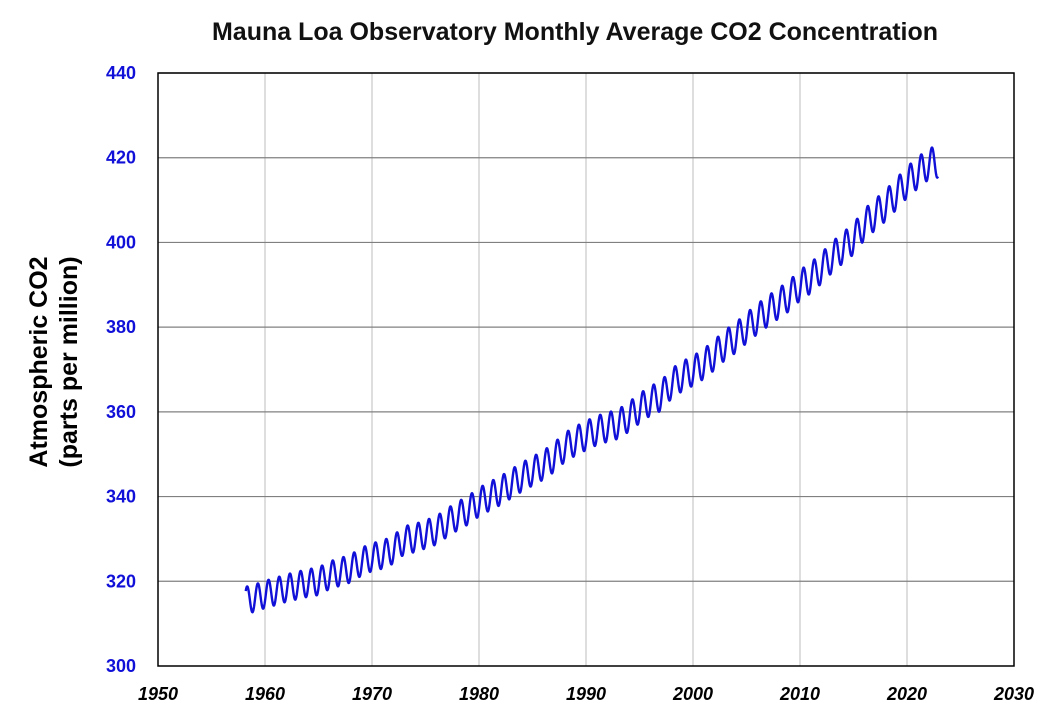  What do you see at coordinates (54, 361) in the screenshot?
I see `y-axis-label: Atmospheric CO2 (parts per million)` at bounding box center [54, 361].